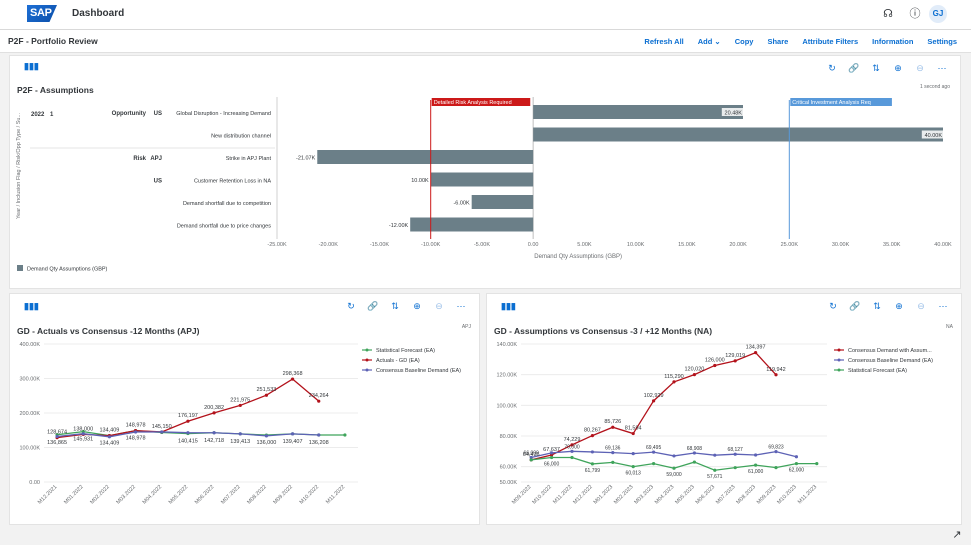  Describe the element at coordinates (100, 495) in the screenshot. I see `x-tick-label: M02.2022` at that location.